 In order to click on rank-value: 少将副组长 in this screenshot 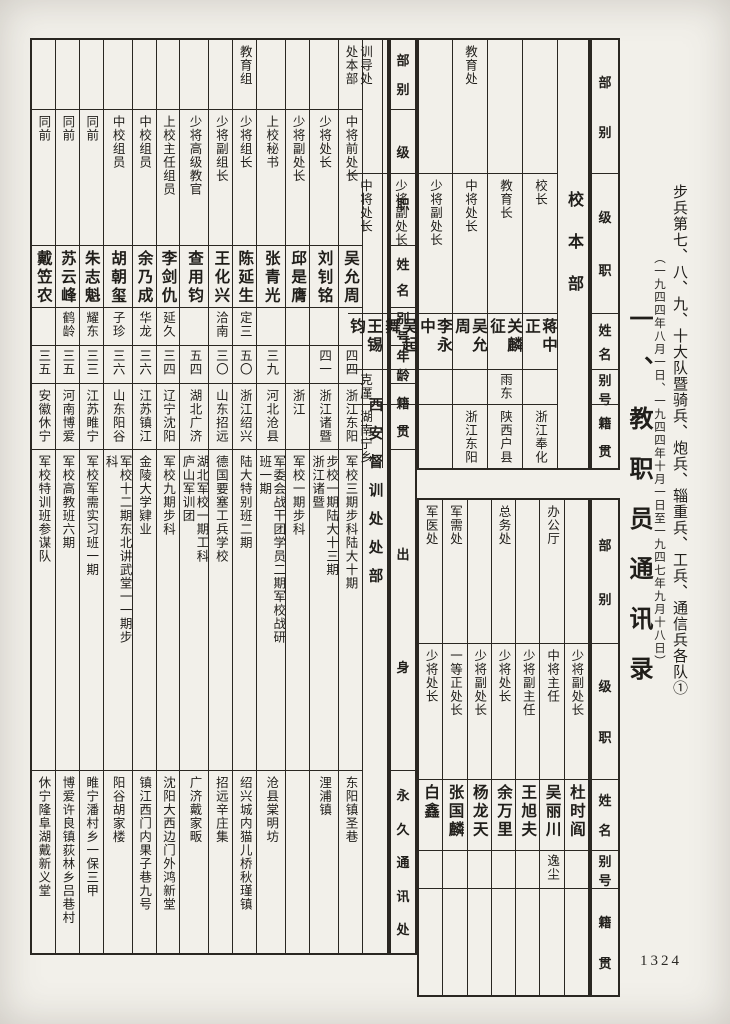, I will do `click(220, 148)`.